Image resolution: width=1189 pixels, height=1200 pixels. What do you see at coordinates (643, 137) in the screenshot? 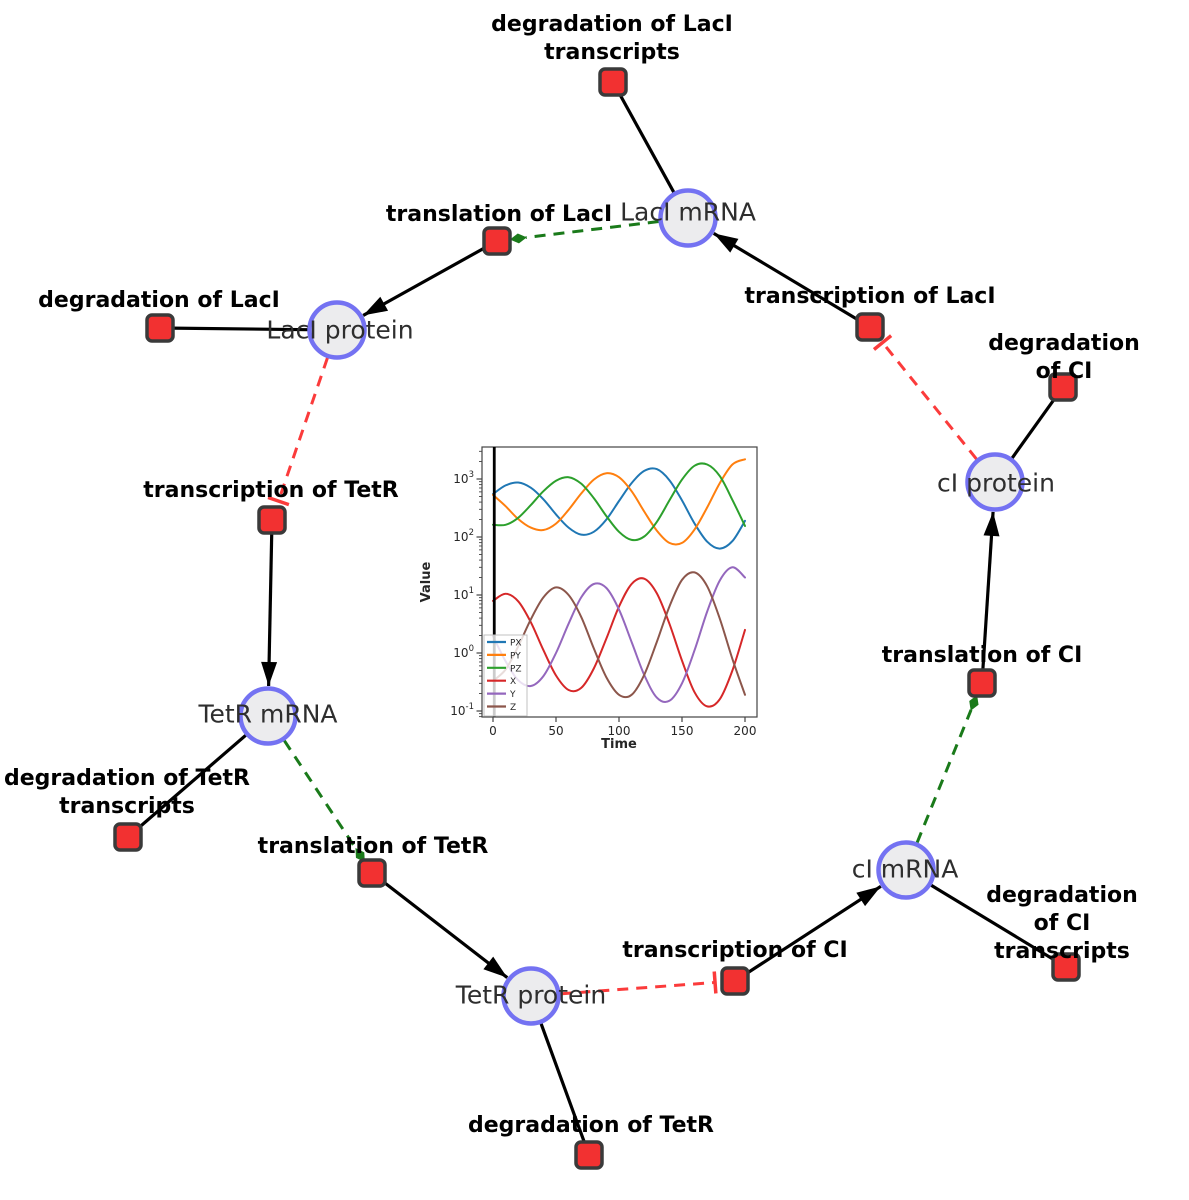
I see `edge-reactant-laci-mrna-to-degradation-of-laci-transcripts` at bounding box center [643, 137].